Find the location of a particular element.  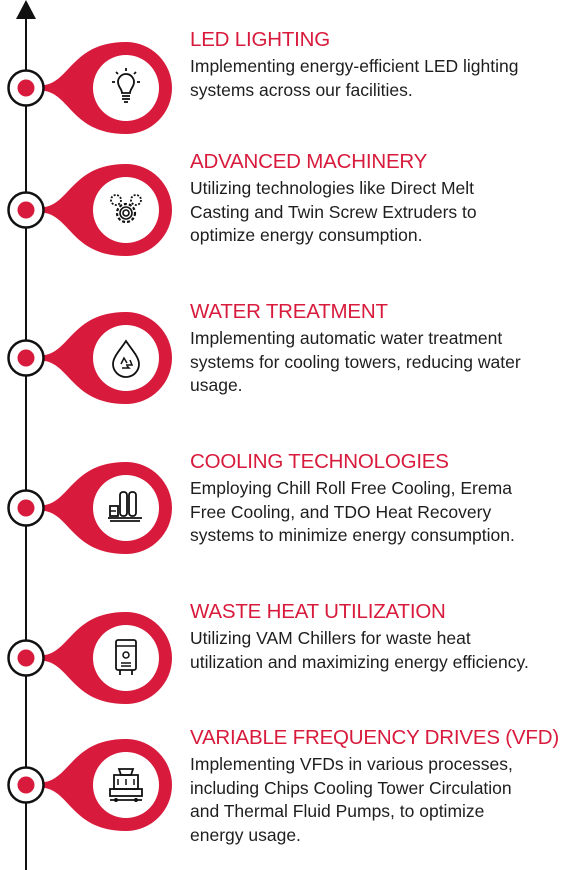

description-line: Employing Chill Roll Free Cooling, Erema is located at coordinates (351, 488).